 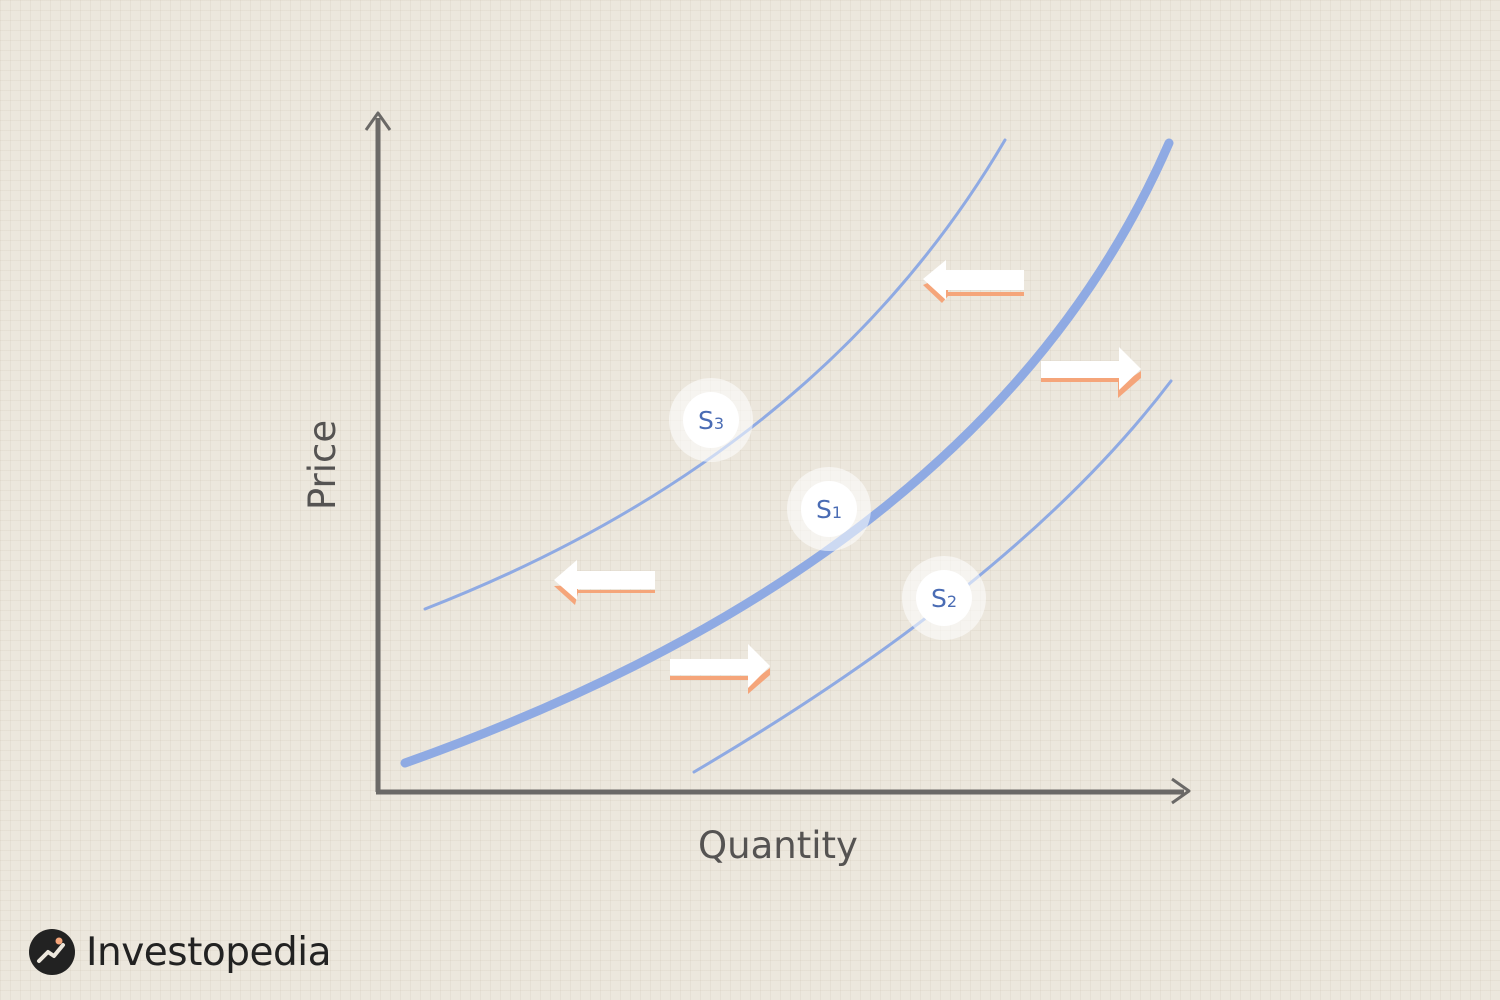 What do you see at coordinates (604, 582) in the screenshot?
I see `shift-arrow-lower-left` at bounding box center [604, 582].